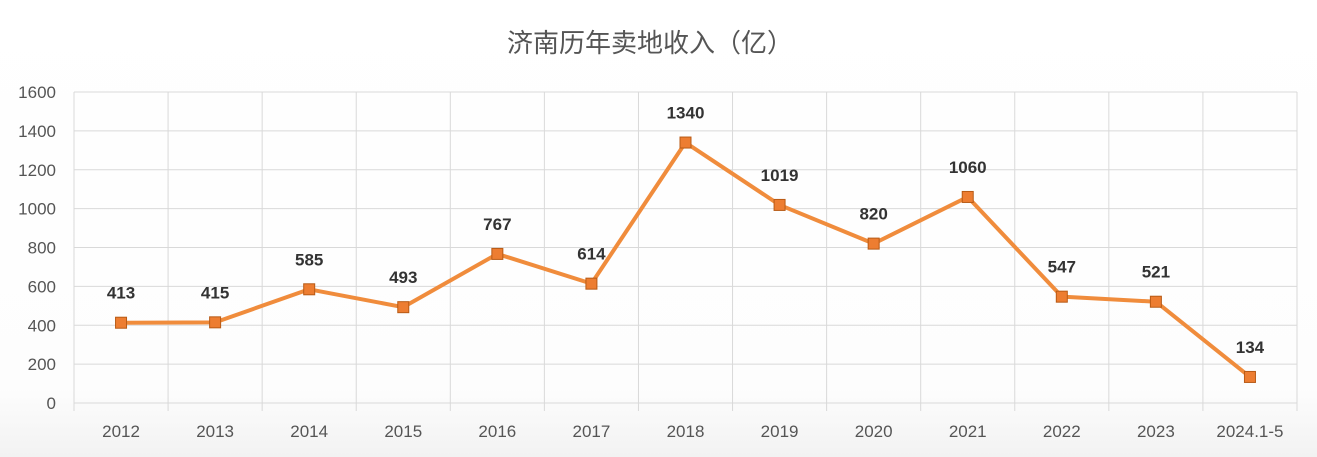 The image size is (1317, 457). What do you see at coordinates (37, 131) in the screenshot?
I see `y-tick-label: 1400` at bounding box center [37, 131].